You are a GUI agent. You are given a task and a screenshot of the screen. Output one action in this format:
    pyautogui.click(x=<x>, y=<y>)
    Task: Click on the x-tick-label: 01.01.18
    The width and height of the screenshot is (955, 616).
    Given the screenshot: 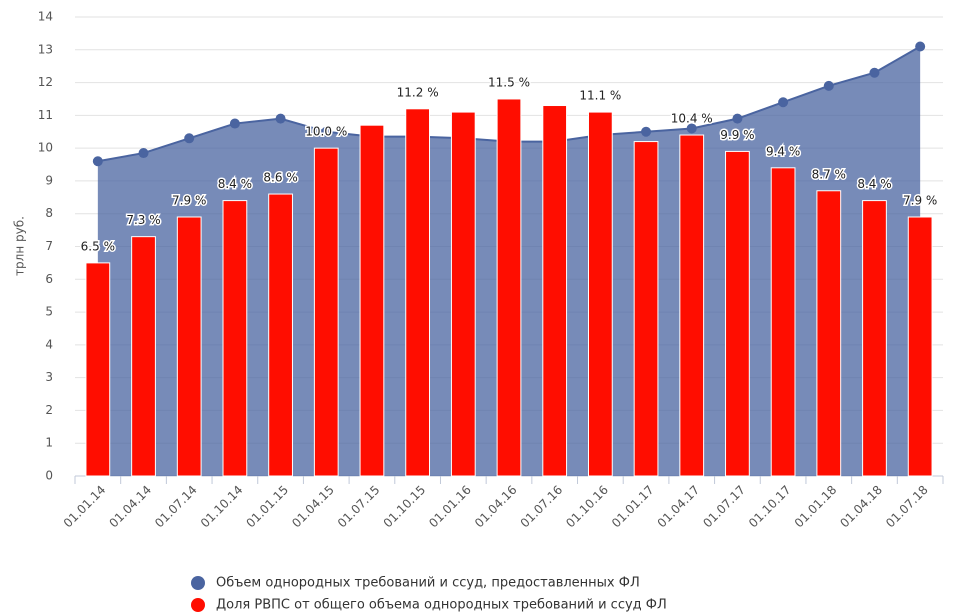 What is the action you would take?
    pyautogui.click(x=816, y=507)
    